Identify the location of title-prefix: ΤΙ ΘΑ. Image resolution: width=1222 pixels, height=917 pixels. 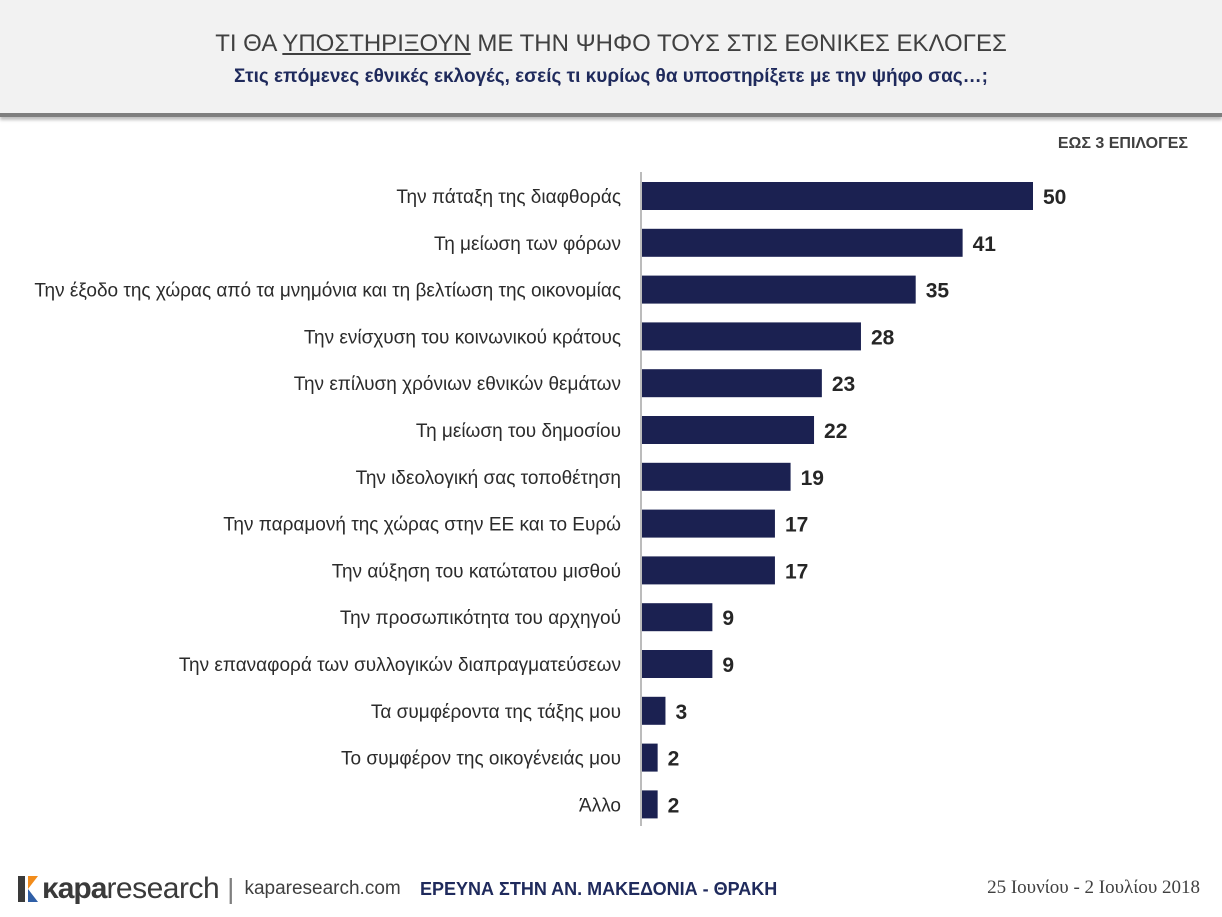
(249, 43).